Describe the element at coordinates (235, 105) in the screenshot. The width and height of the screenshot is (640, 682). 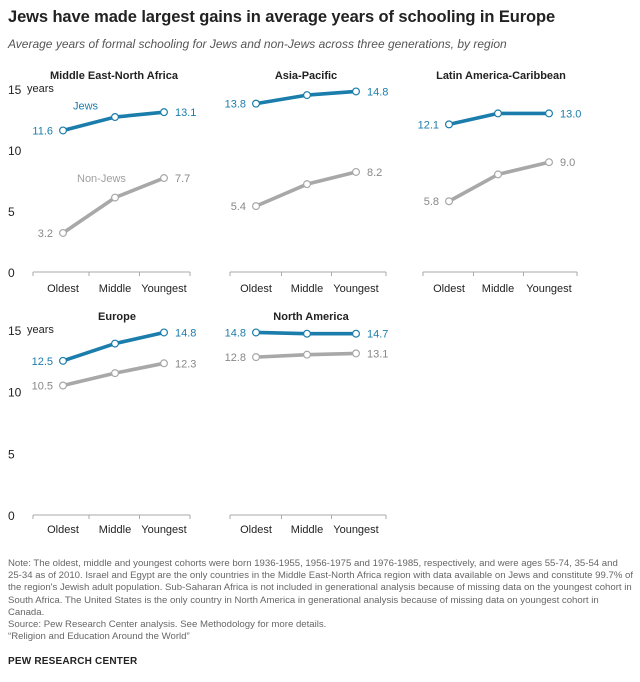
I see `data-label: 13.8` at that location.